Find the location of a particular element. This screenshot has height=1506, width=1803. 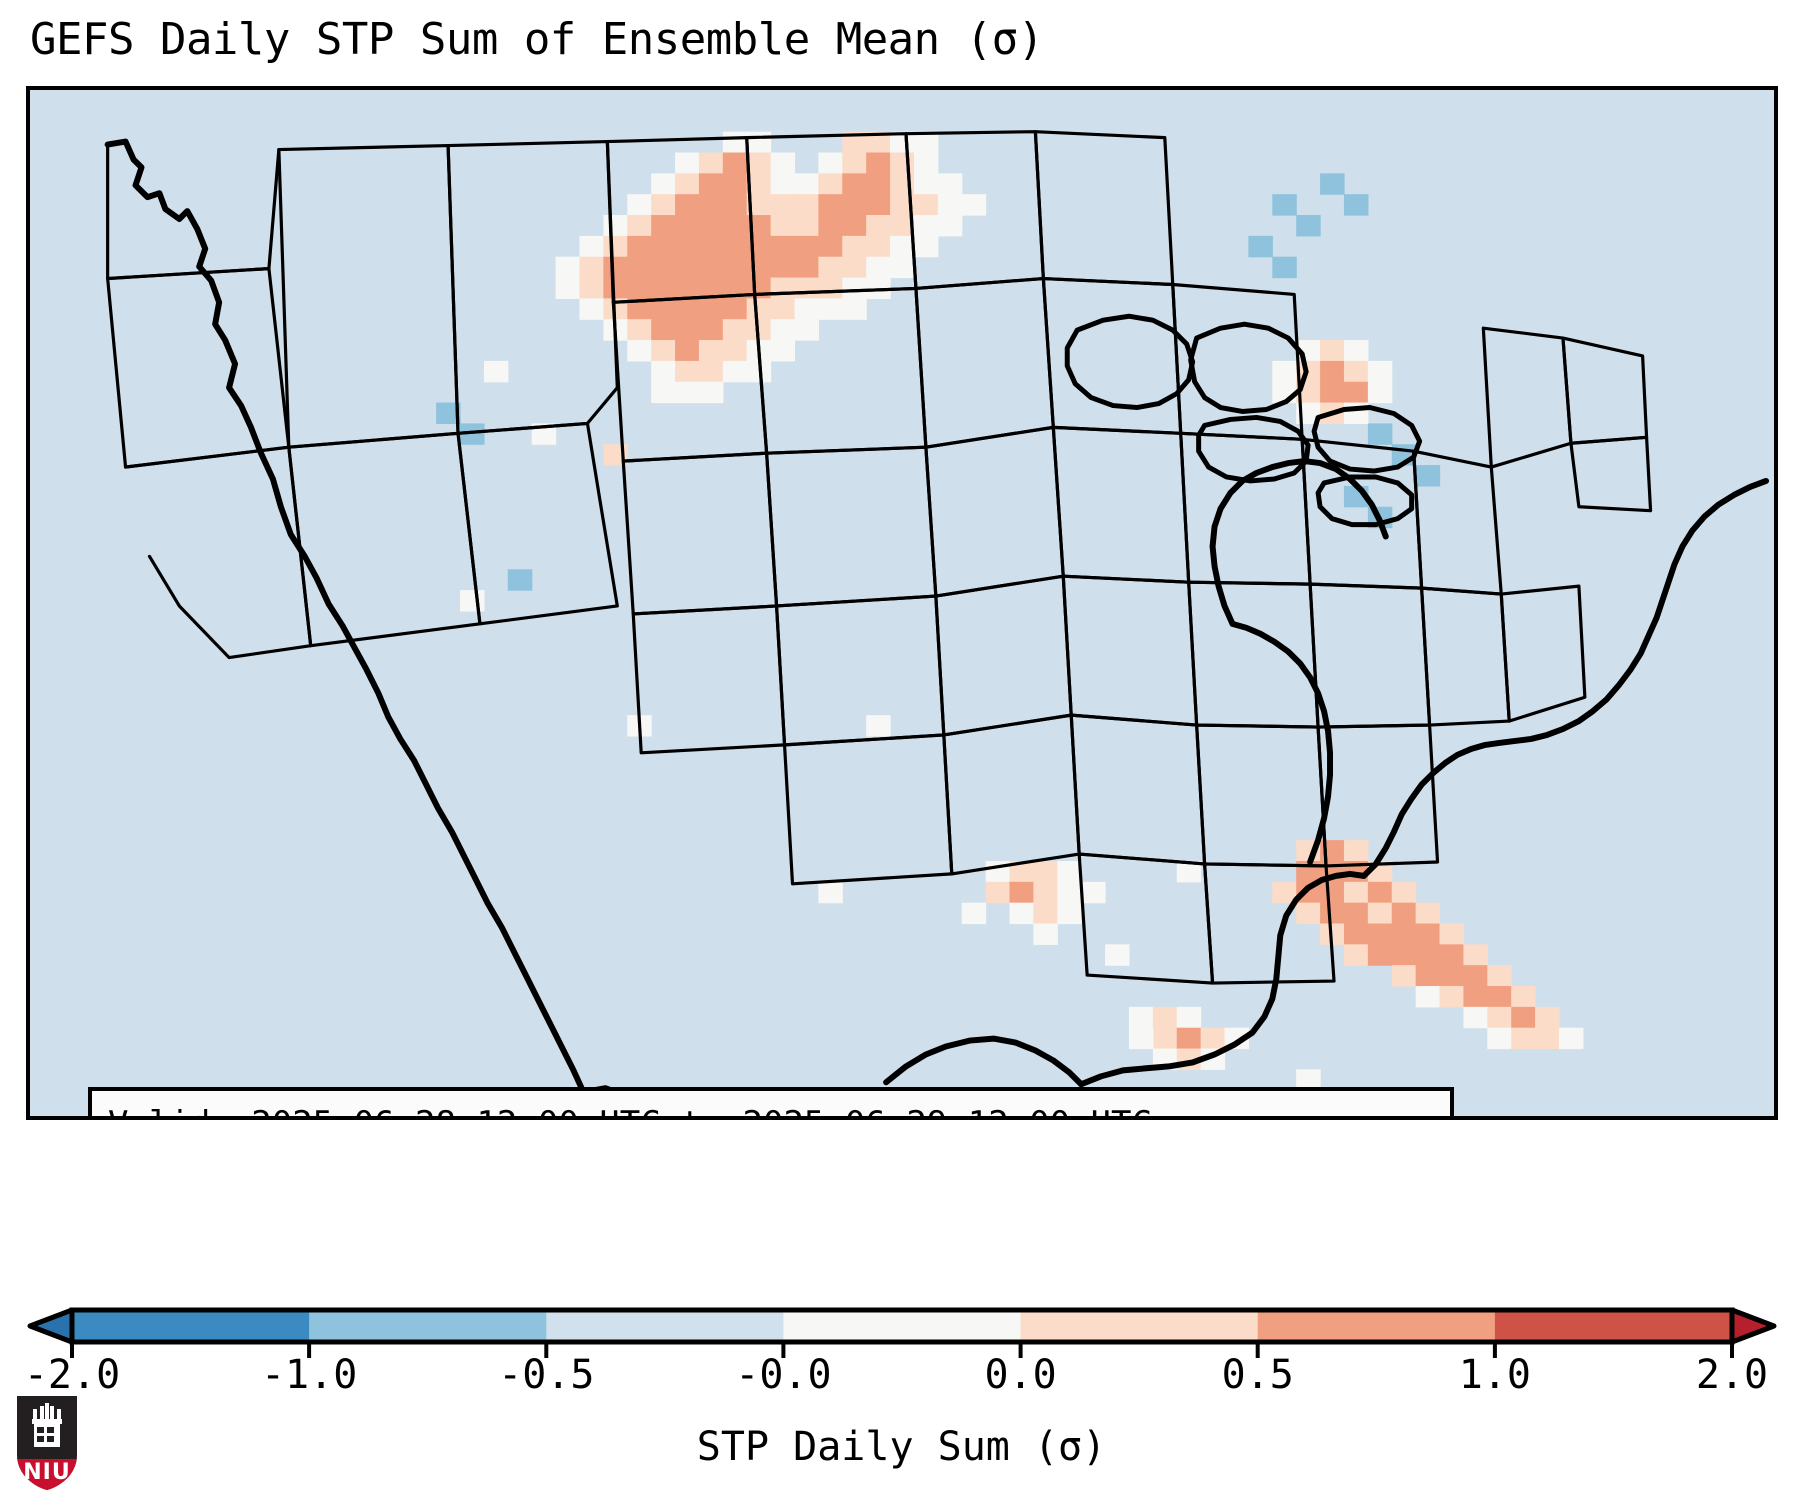

colorbar-svg is located at coordinates (902, 1330).